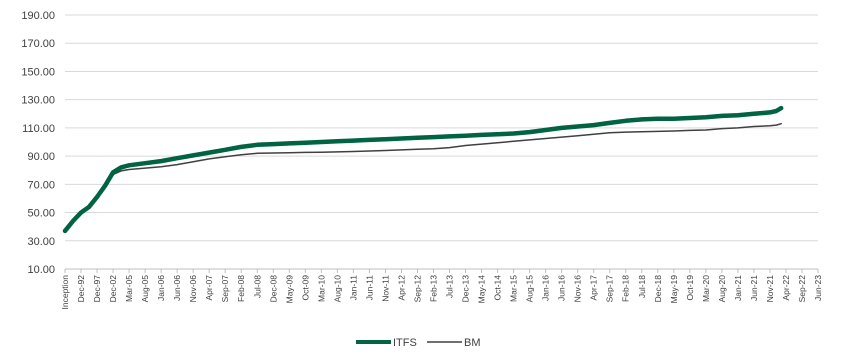 The image size is (846, 354). I want to click on x-tick-label: Mar-15, so click(514, 288).